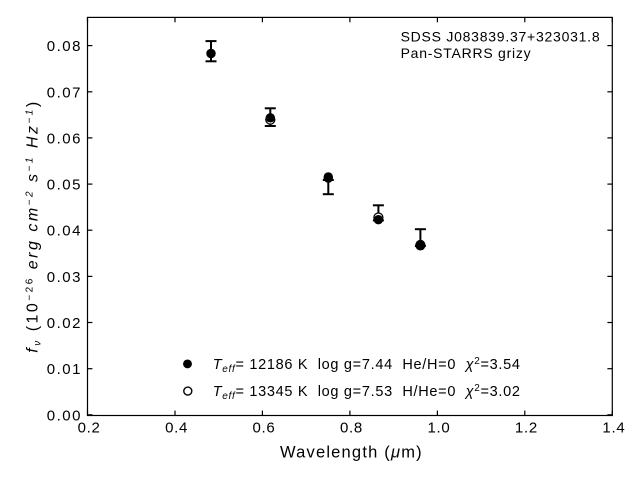  Describe the element at coordinates (64, 138) in the screenshot. I see `svg-text: 0.06` at that location.